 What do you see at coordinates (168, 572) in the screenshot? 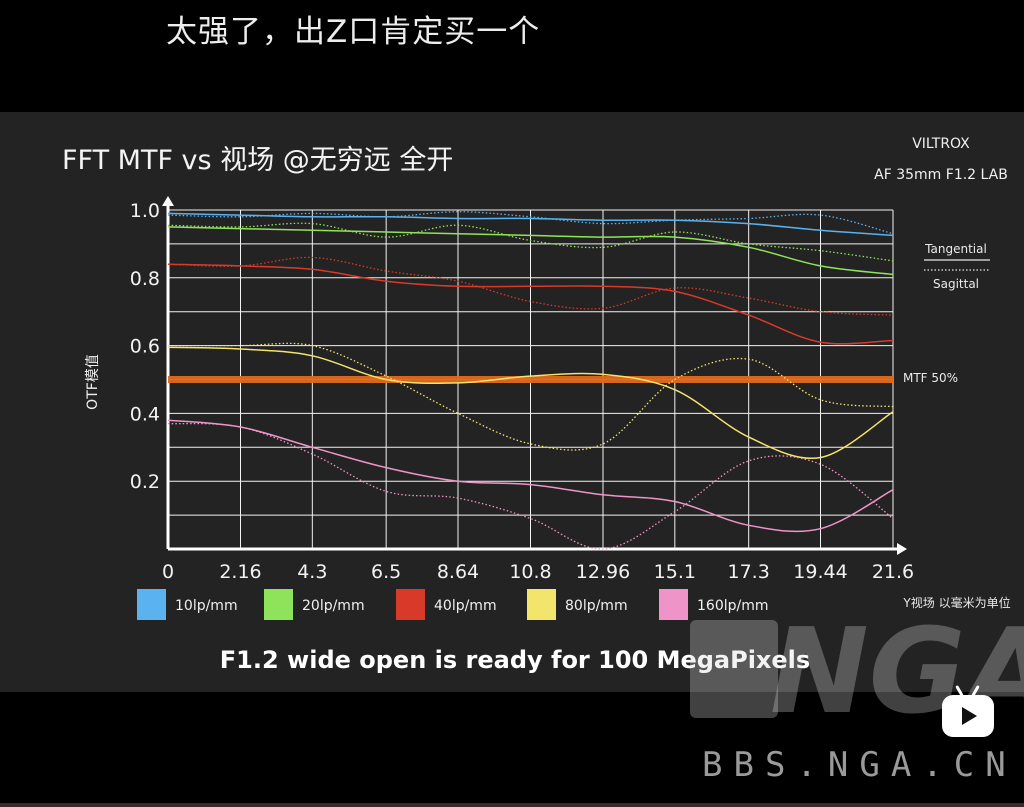
I see `x-tick-label: 0` at bounding box center [168, 572].